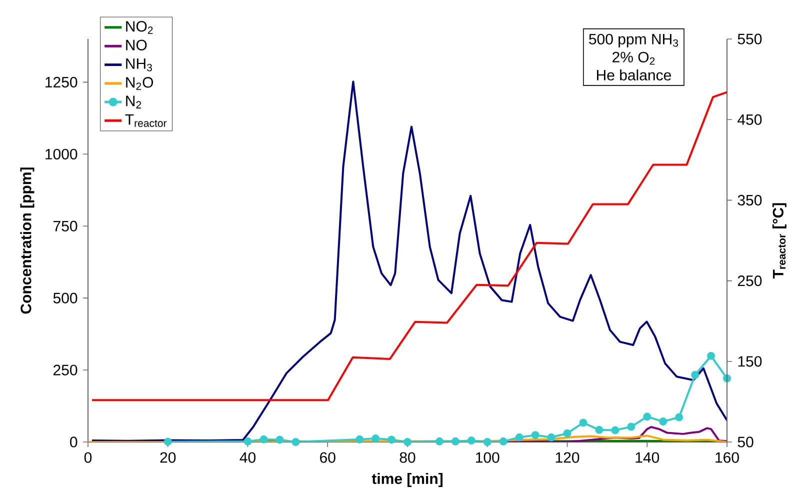 The image size is (797, 503). Describe the element at coordinates (328, 457) in the screenshot. I see `x-tick-label: 60` at that location.